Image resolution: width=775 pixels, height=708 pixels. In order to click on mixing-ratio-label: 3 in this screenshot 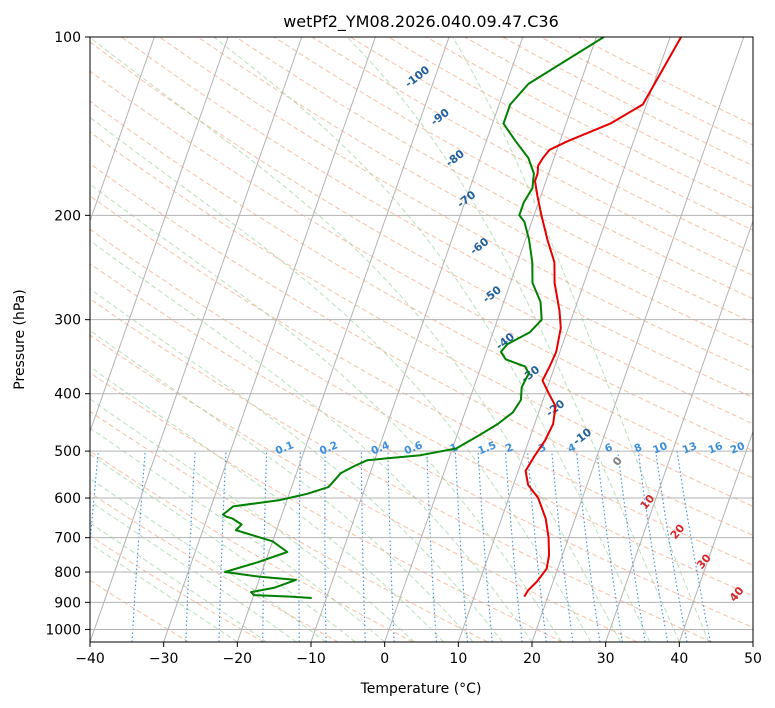, I will do `click(542, 448)`.